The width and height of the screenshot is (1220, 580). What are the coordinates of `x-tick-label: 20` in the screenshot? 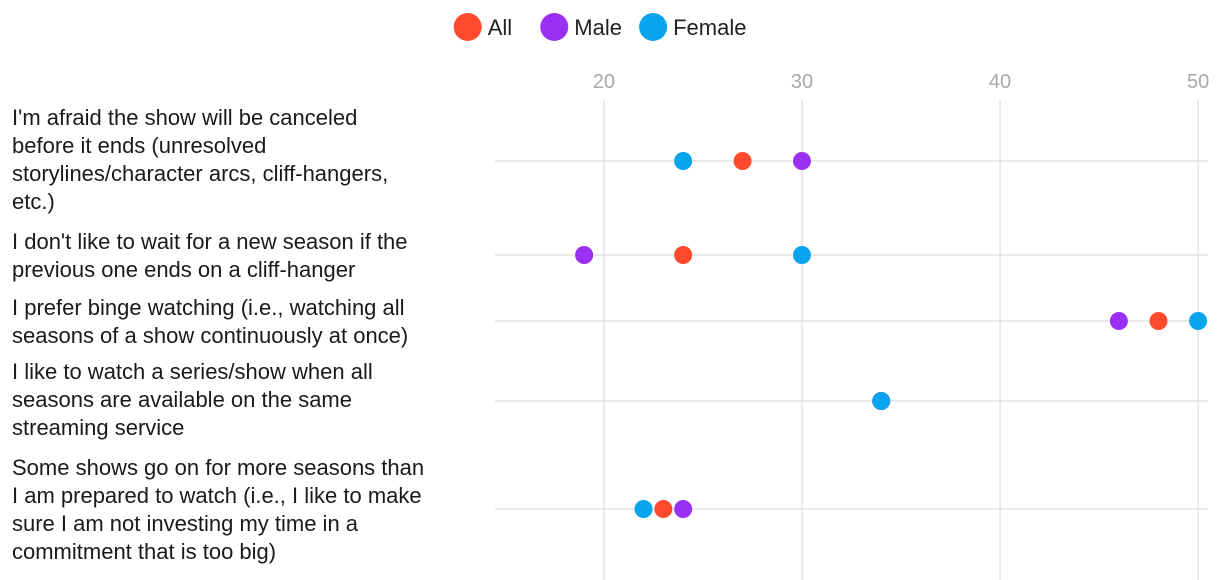 It's located at (604, 82).